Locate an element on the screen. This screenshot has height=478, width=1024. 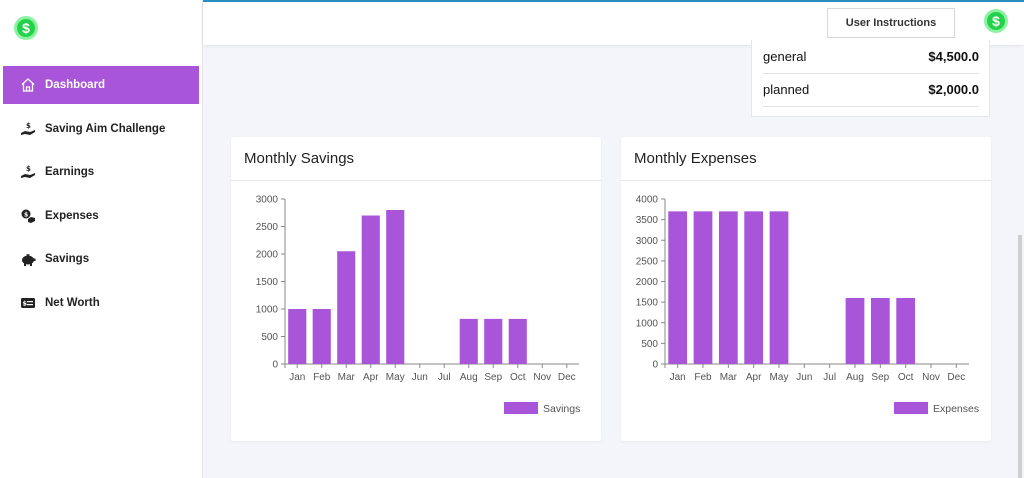
sidebar-item-label: Saving Aim Challenge is located at coordinates (105, 128).